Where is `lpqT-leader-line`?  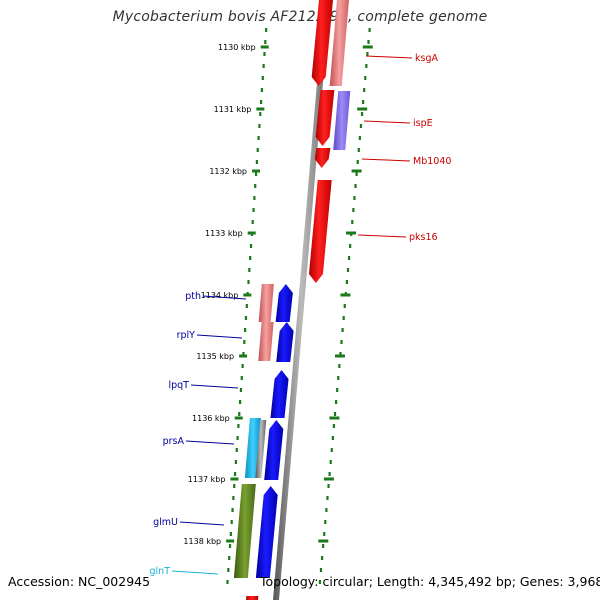 lpqT-leader-line is located at coordinates (214, 386).